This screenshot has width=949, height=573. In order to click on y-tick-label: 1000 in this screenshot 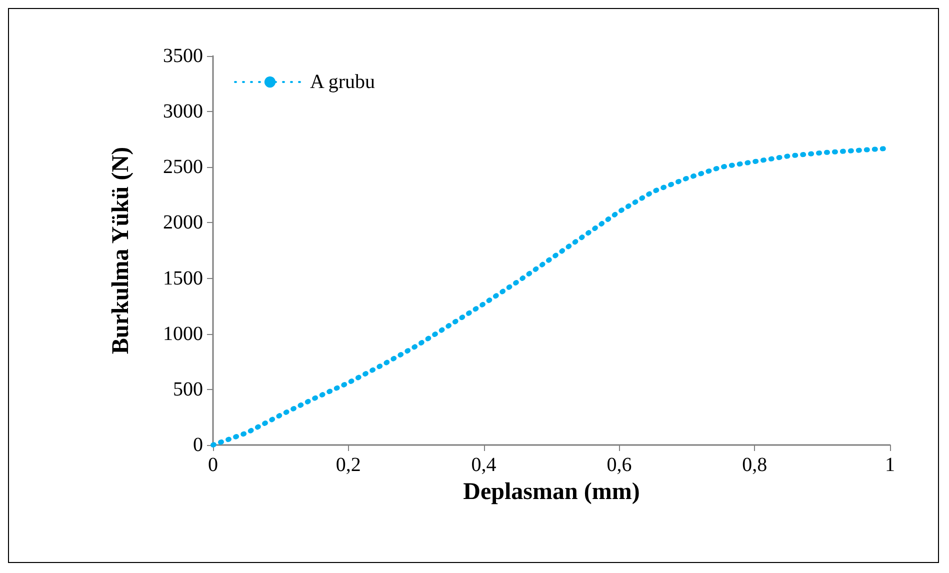, I will do `click(183, 333)`.